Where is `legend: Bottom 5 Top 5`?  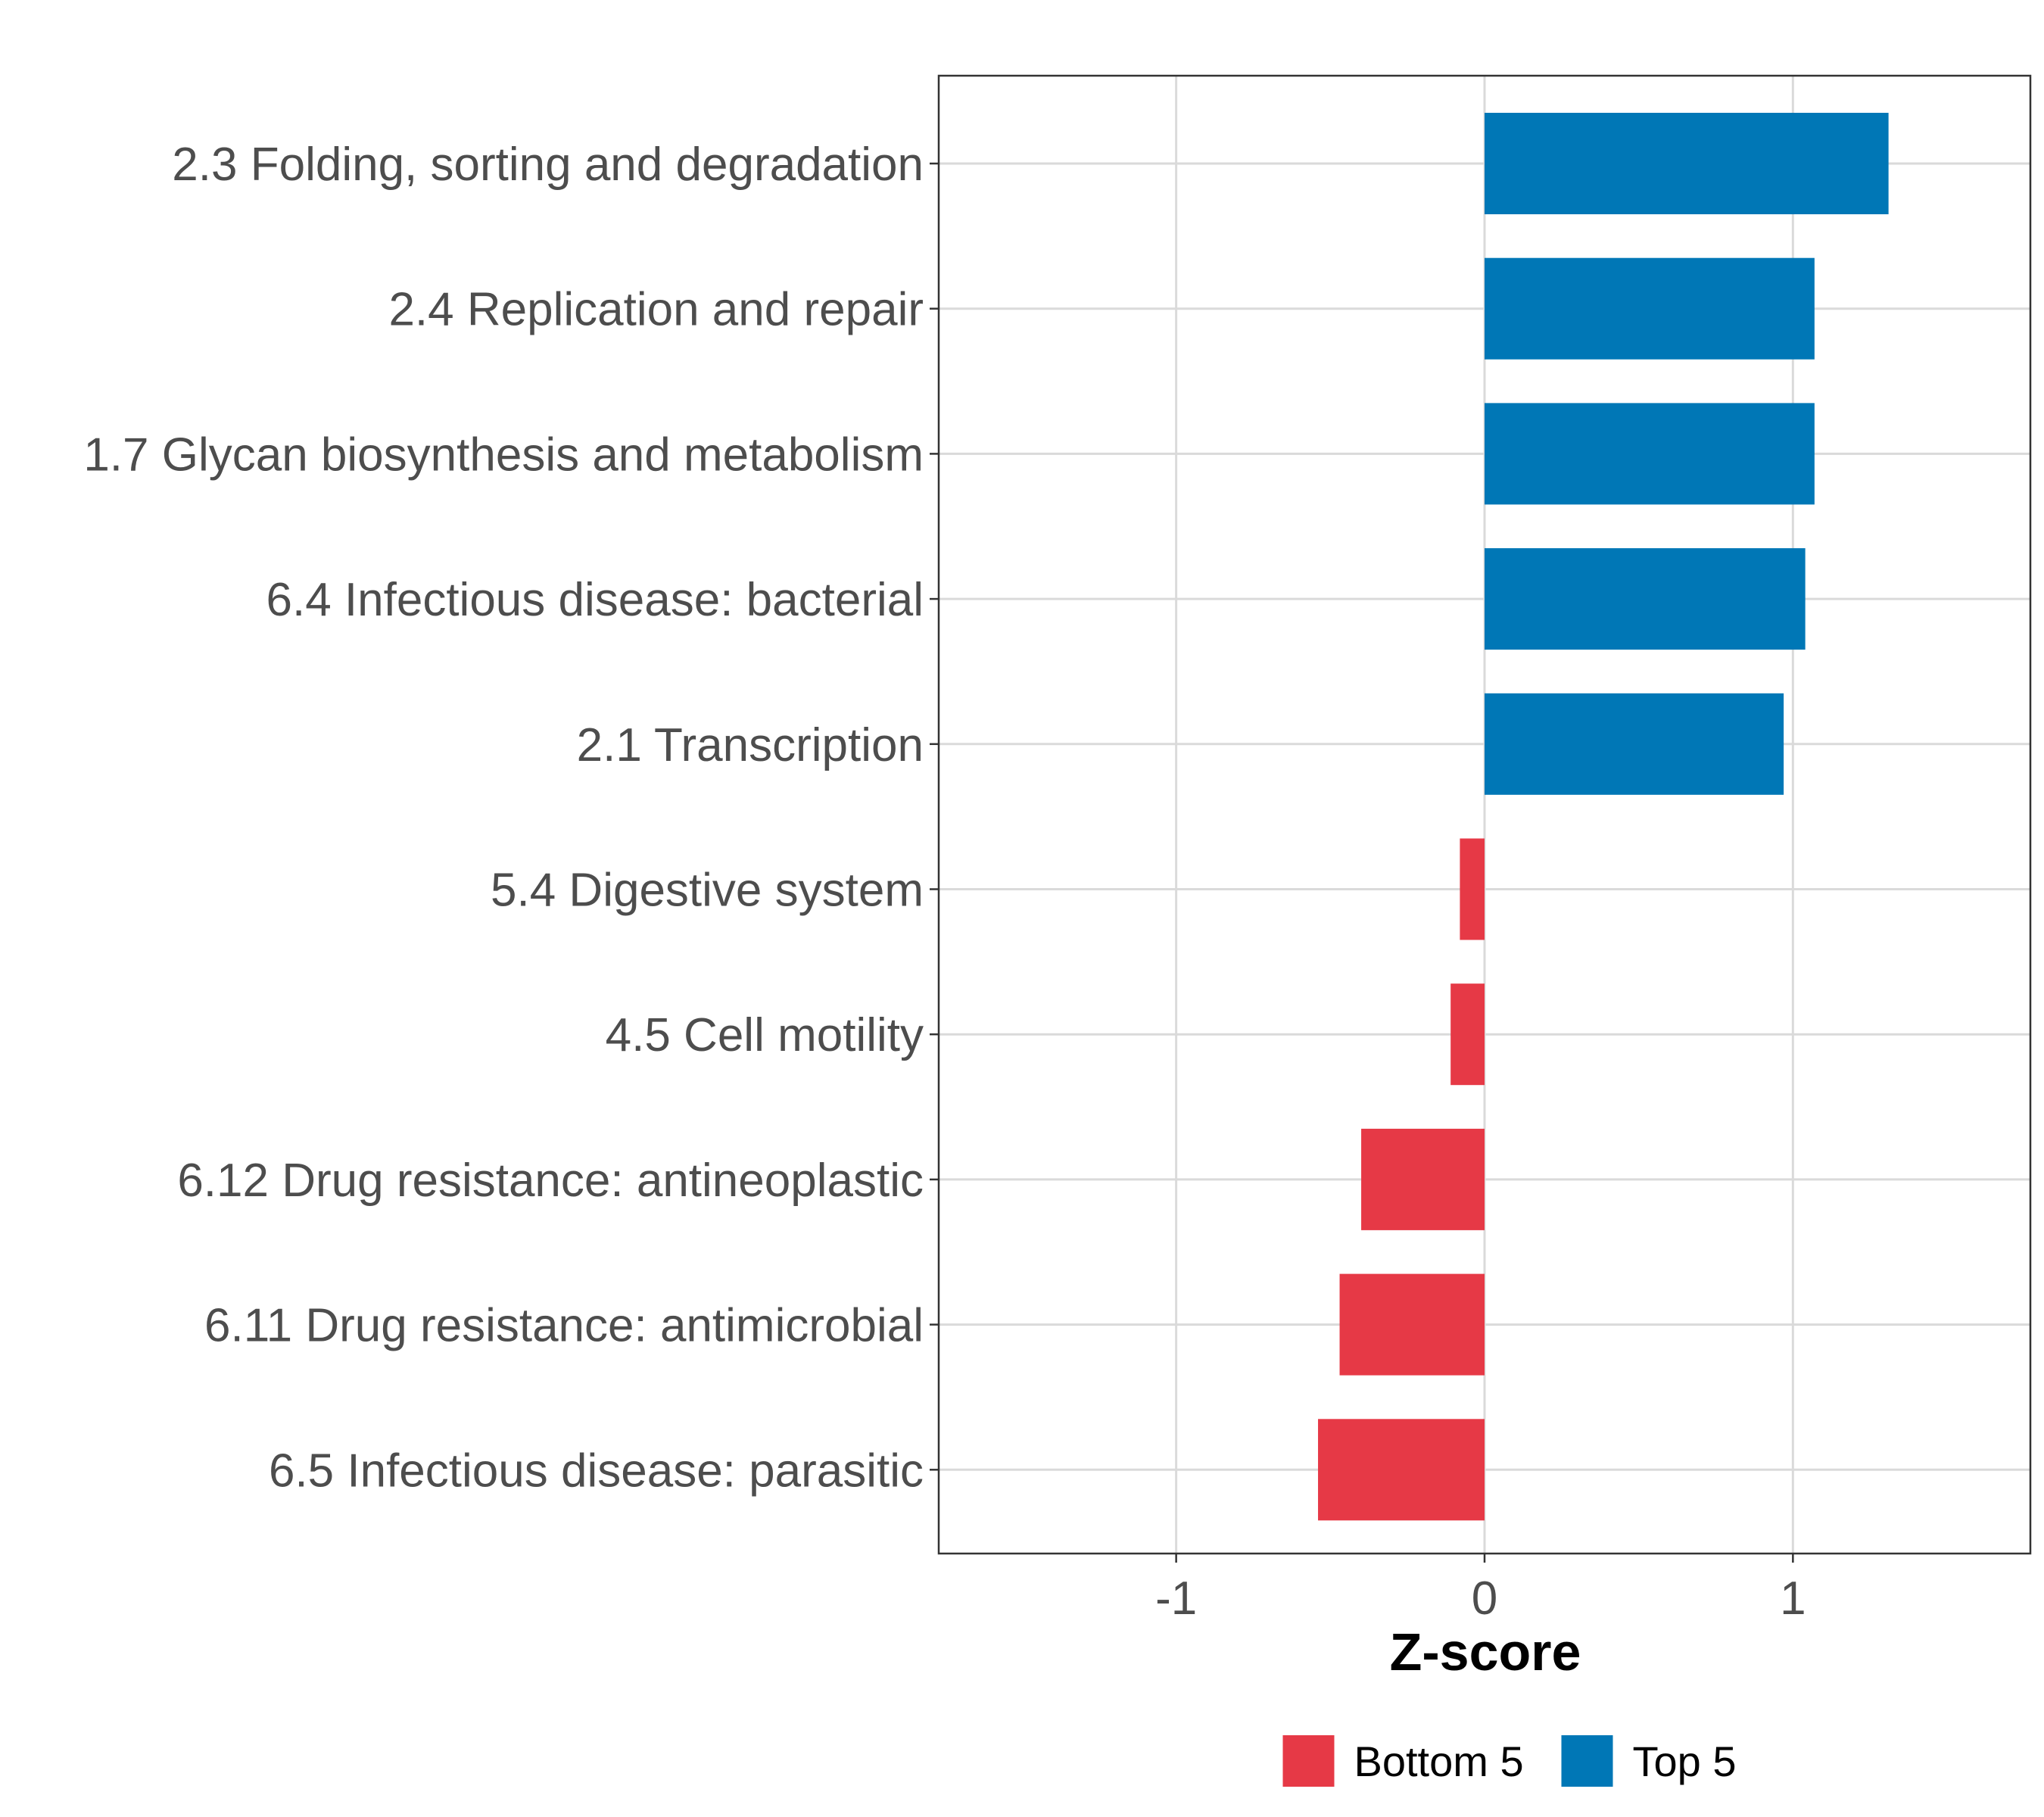 legend: Bottom 5 Top 5 is located at coordinates (1509, 1761).